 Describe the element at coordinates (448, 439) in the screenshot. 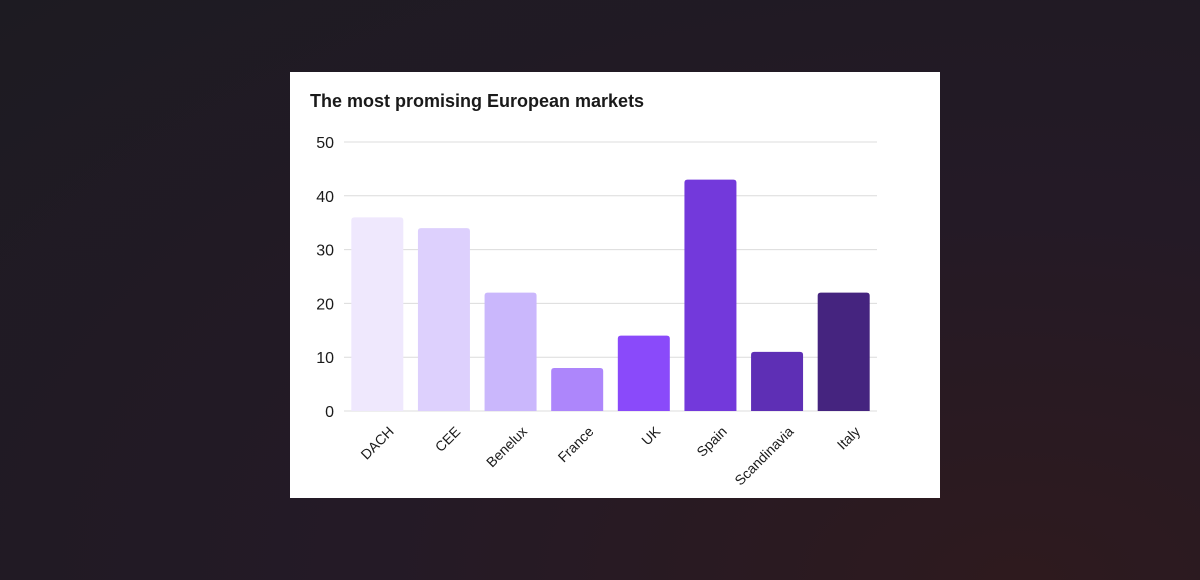

I see `x-tick-label-cee: CEE` at that location.